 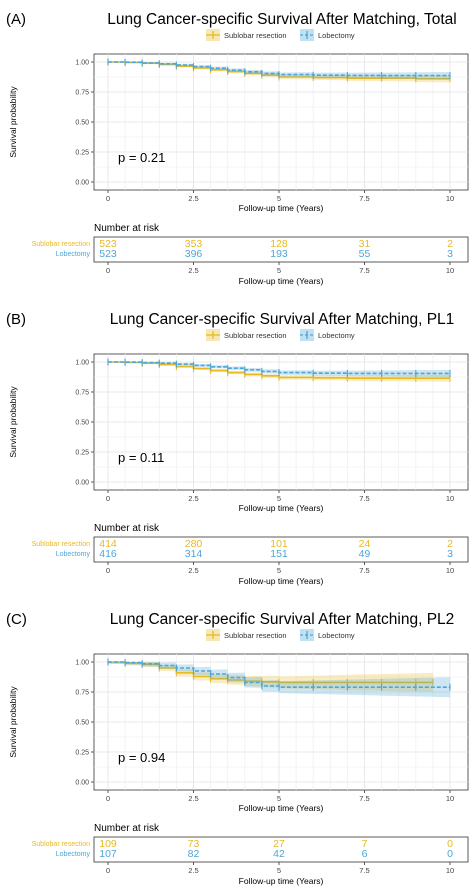 What do you see at coordinates (279, 498) in the screenshot?
I see `x-tick-label: 5` at bounding box center [279, 498].